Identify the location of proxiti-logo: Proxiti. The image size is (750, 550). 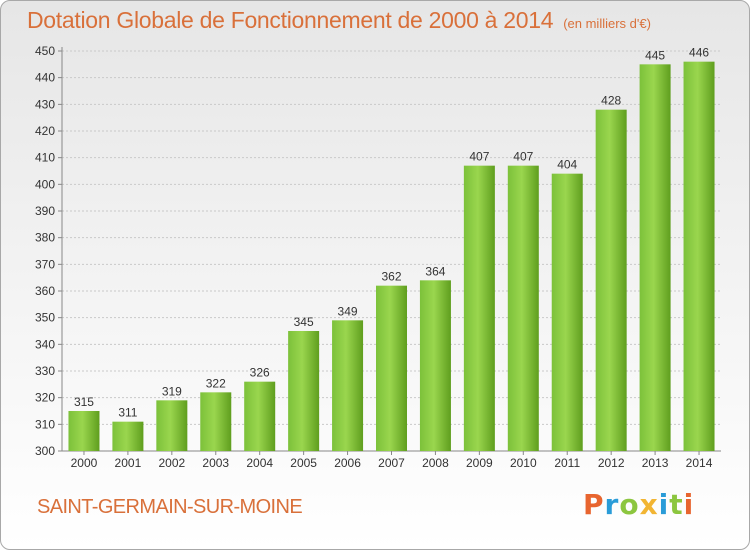
(638, 504).